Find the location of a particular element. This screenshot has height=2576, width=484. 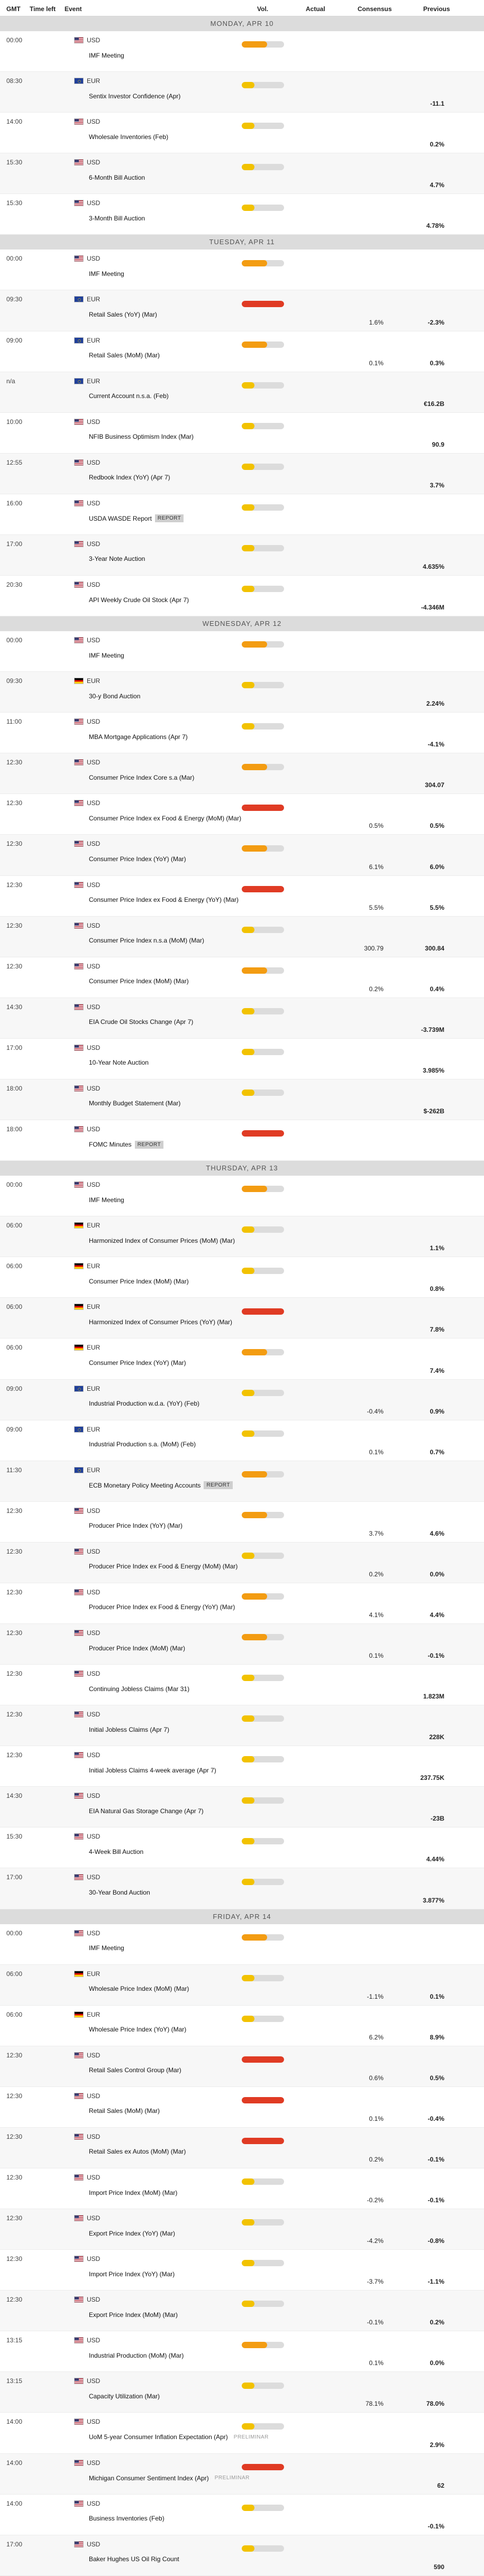

event-title: 30-Year Bond Auction is located at coordinates (120, 1892).